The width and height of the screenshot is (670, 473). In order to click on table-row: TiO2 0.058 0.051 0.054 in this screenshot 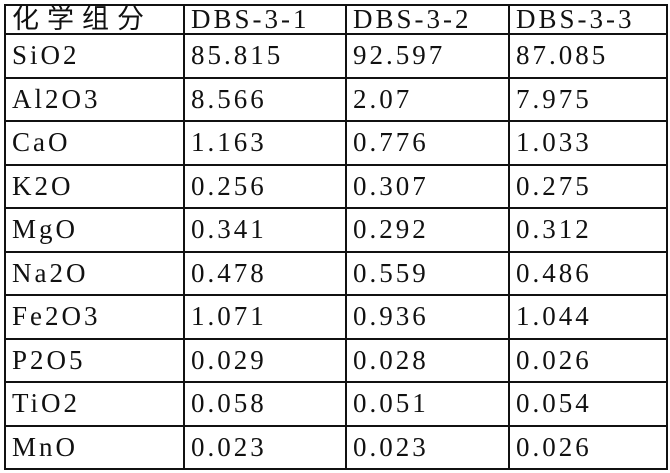, I will do `click(336, 404)`.